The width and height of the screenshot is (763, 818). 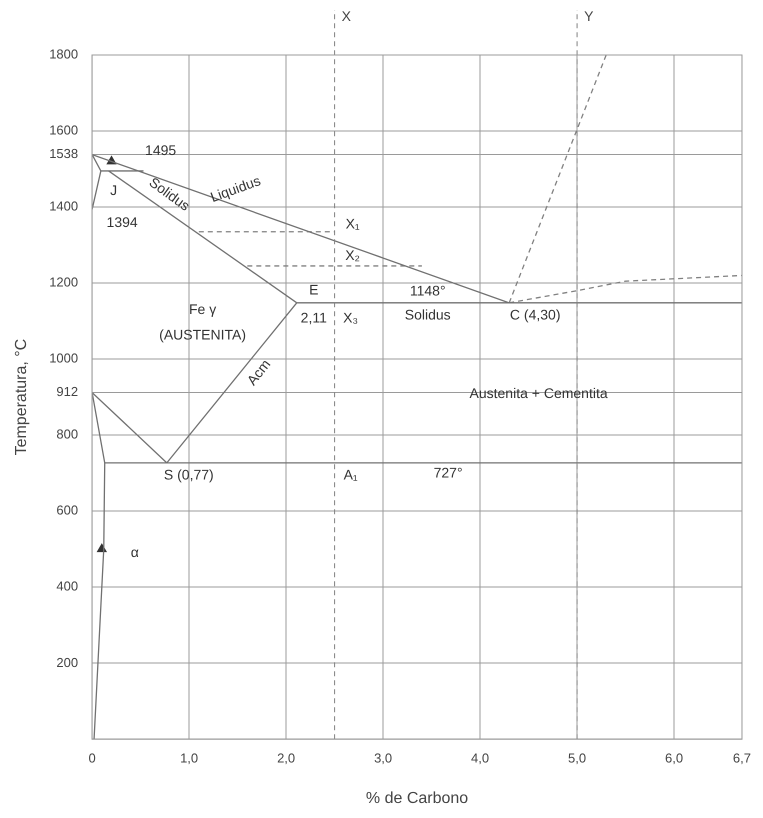 What do you see at coordinates (63, 282) in the screenshot?
I see `y-tick-label: 1200` at bounding box center [63, 282].